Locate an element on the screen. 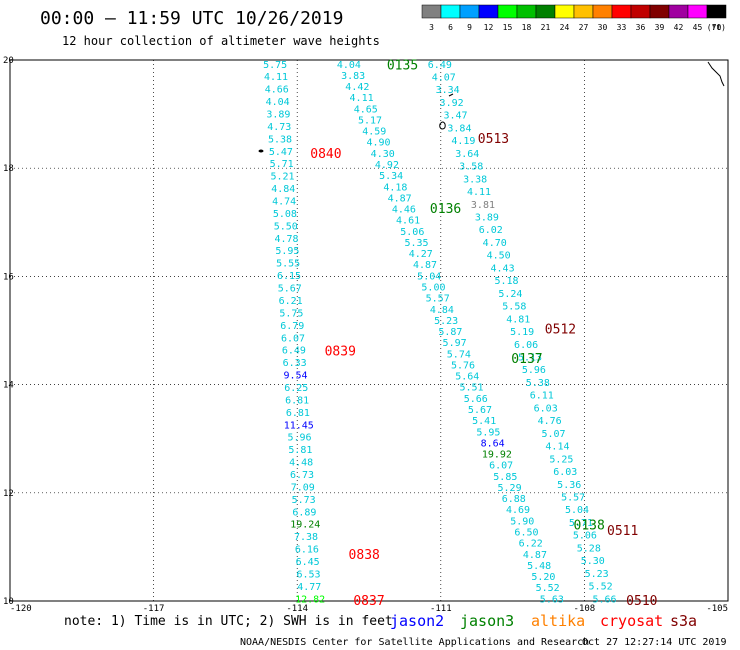 This screenshot has width=740, height=650. wave-height-value: 5.18 is located at coordinates (506, 281).